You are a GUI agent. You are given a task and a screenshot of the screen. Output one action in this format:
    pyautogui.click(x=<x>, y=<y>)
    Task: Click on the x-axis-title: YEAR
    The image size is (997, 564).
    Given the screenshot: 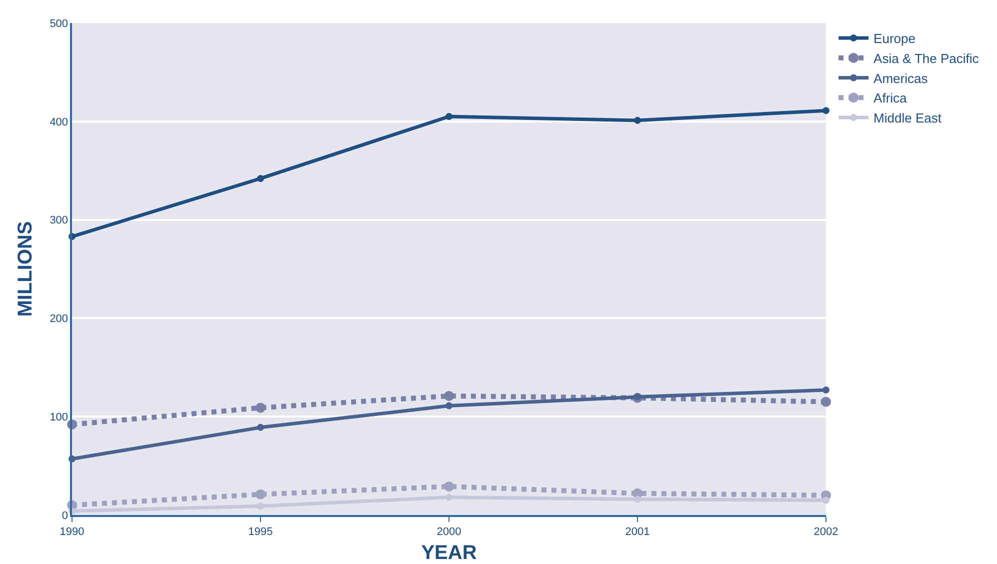 What is the action you would take?
    pyautogui.click(x=449, y=553)
    